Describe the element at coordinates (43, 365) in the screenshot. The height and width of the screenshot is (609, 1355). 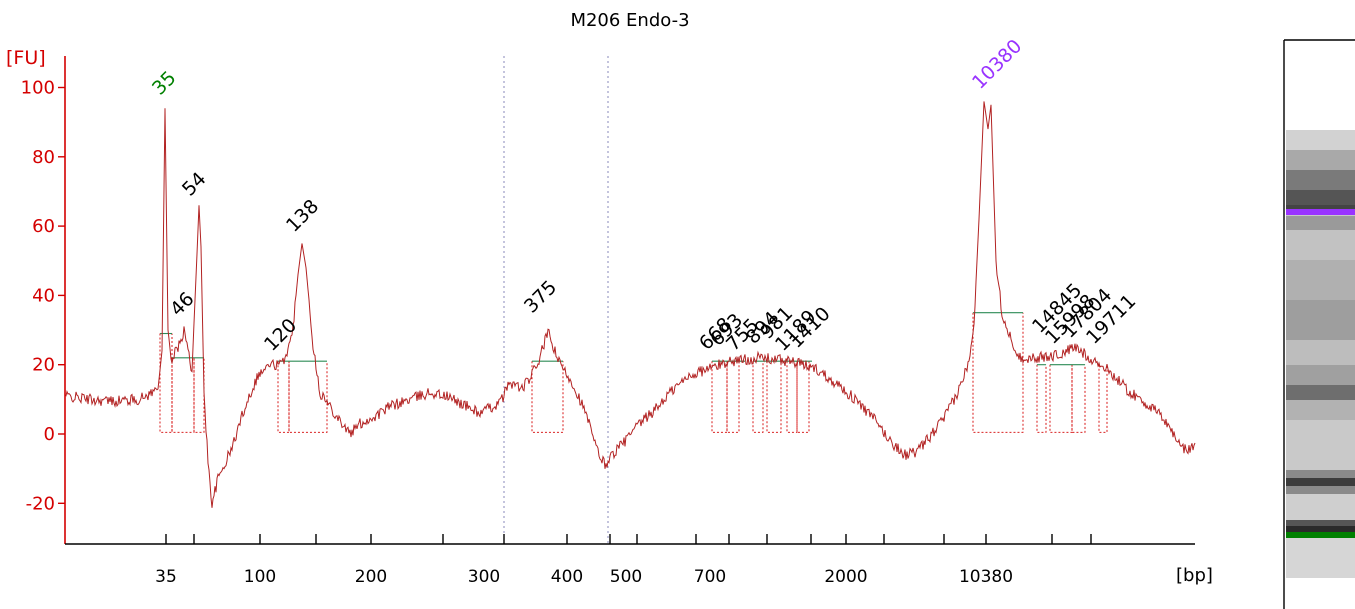
I see `y-tick-label: 20` at that location.